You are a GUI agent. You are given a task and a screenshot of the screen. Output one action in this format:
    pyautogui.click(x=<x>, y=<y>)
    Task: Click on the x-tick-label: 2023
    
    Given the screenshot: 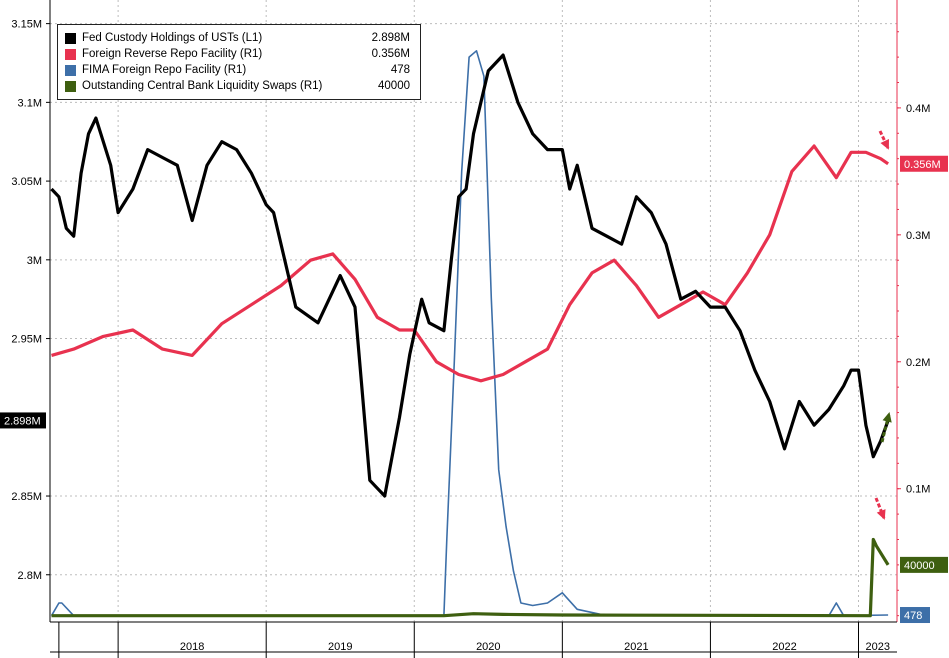 What is the action you would take?
    pyautogui.click(x=878, y=647)
    